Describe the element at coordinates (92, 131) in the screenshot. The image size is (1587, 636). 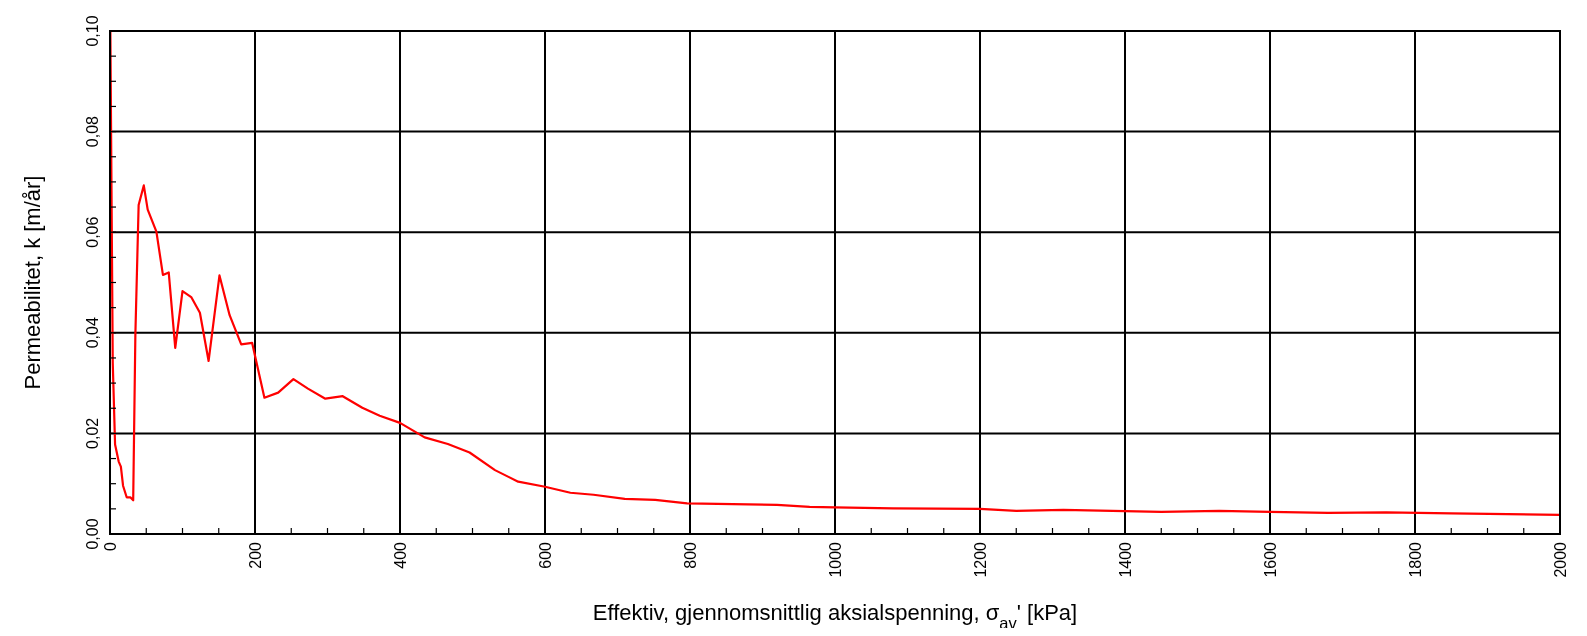
I see `y-tick-label: 0,08` at that location.